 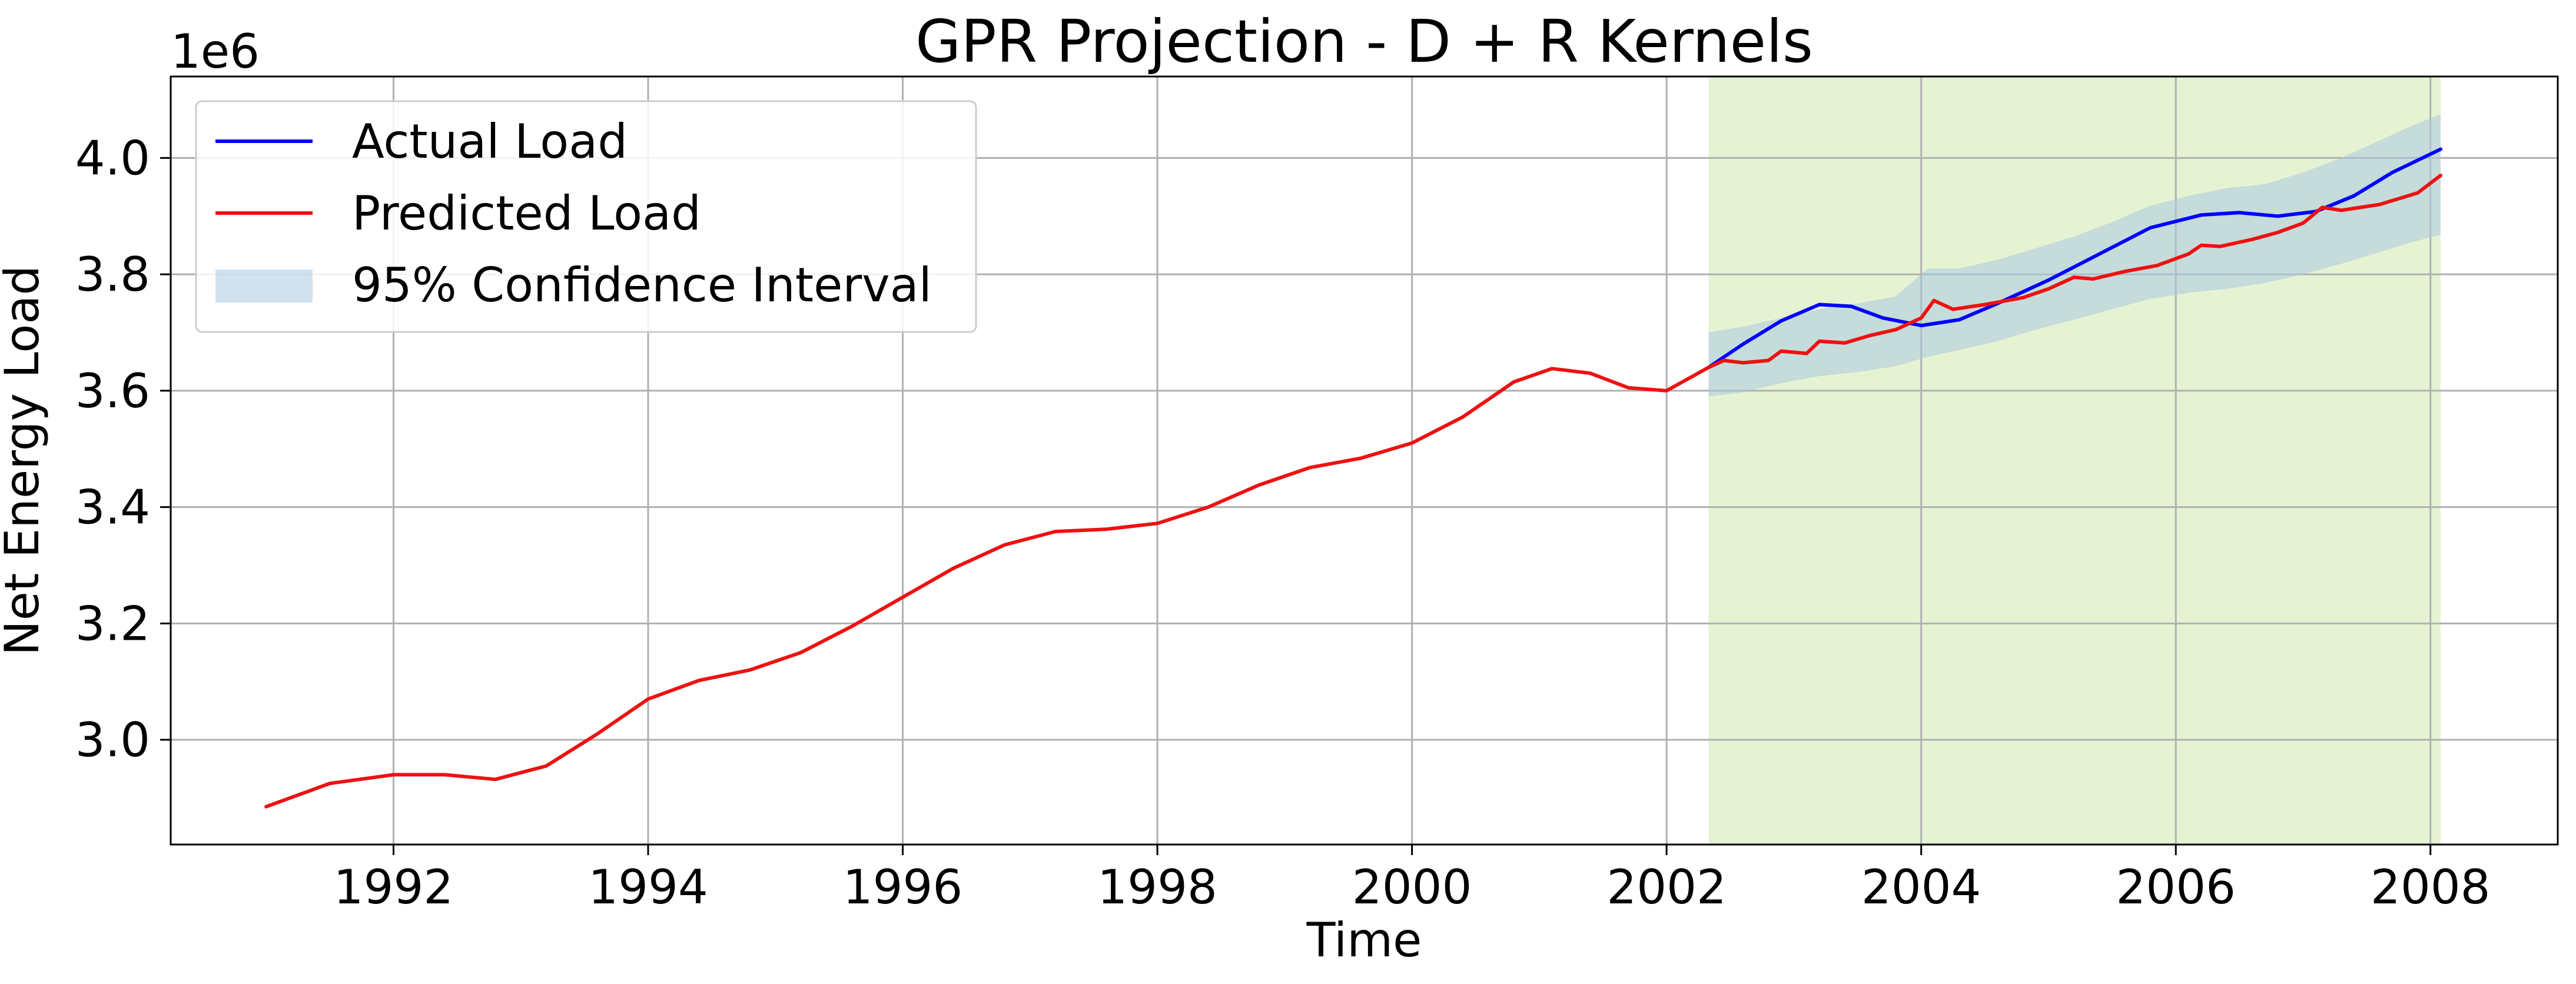 What do you see at coordinates (1412, 887) in the screenshot?
I see `x-tick-label: 2000` at bounding box center [1412, 887].